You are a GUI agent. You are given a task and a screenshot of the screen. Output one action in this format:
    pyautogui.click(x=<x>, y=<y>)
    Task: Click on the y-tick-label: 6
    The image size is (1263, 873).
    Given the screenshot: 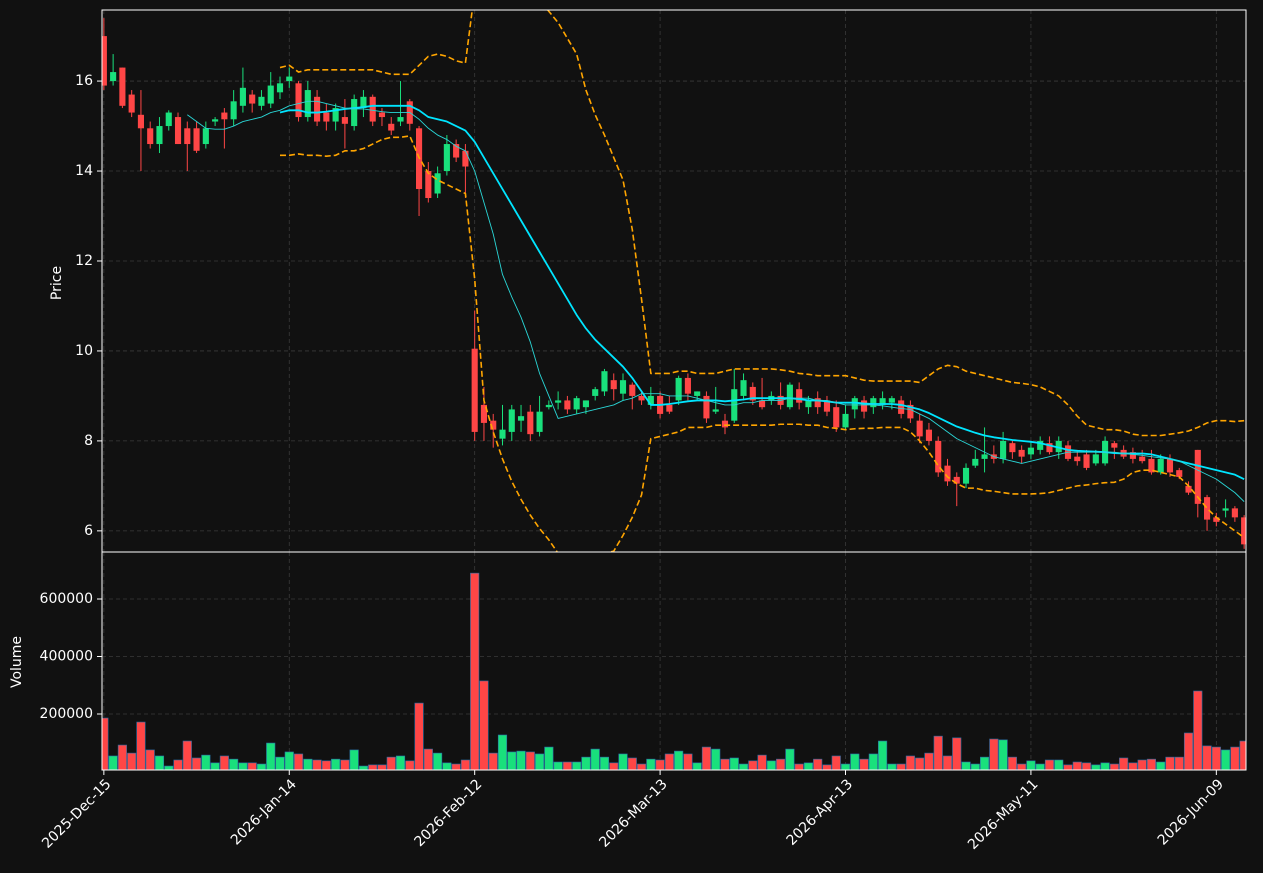 What is the action you would take?
    pyautogui.click(x=88, y=531)
    